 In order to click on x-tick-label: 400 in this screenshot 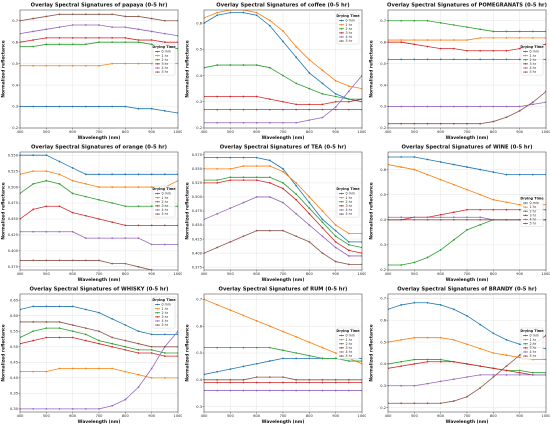, I will do `click(389, 274)`.